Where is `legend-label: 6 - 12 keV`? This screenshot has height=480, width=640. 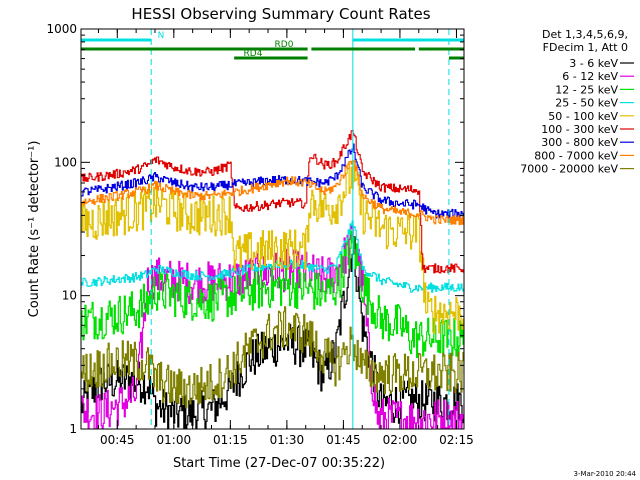
legend-label: 6 - 12 keV is located at coordinates (590, 76).